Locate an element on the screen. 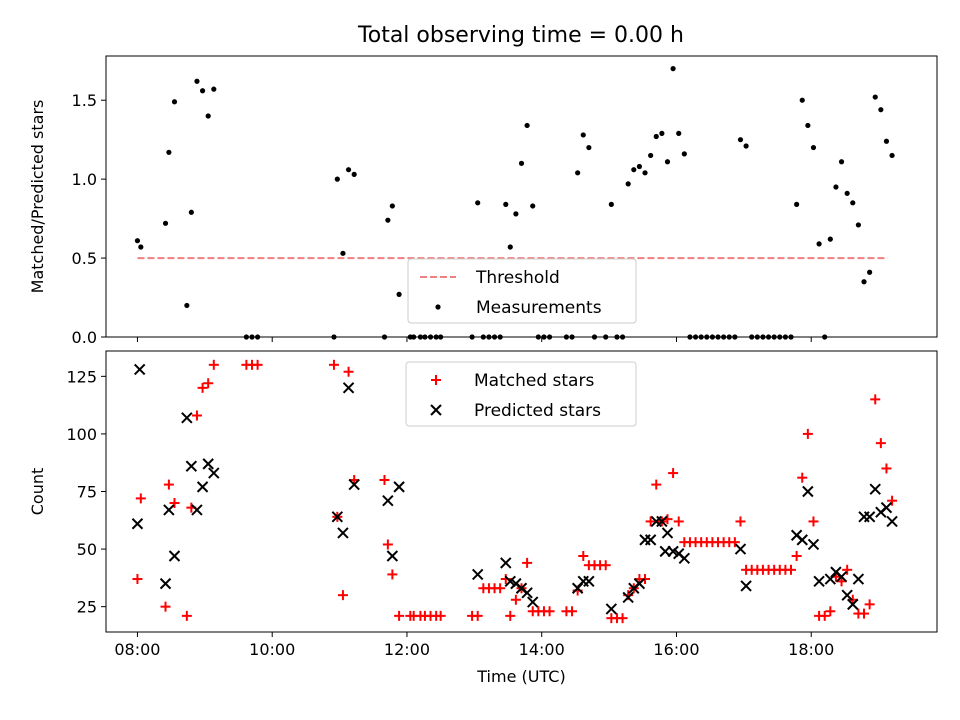  legend-predicted-swatch-b is located at coordinates (436, 410).